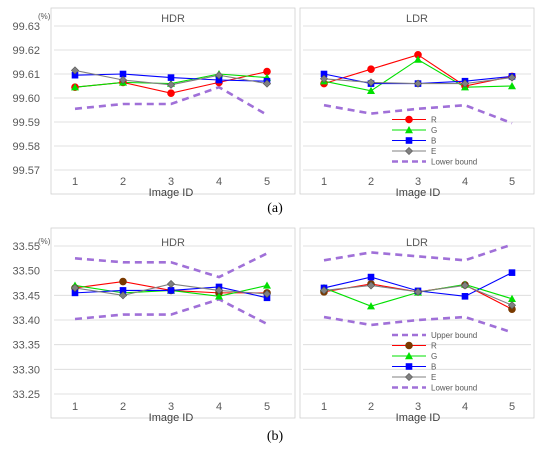 Image resolution: width=550 pixels, height=450 pixels. What do you see at coordinates (26, 171) in the screenshot?
I see `y-tick-label: 99.57` at bounding box center [26, 171].